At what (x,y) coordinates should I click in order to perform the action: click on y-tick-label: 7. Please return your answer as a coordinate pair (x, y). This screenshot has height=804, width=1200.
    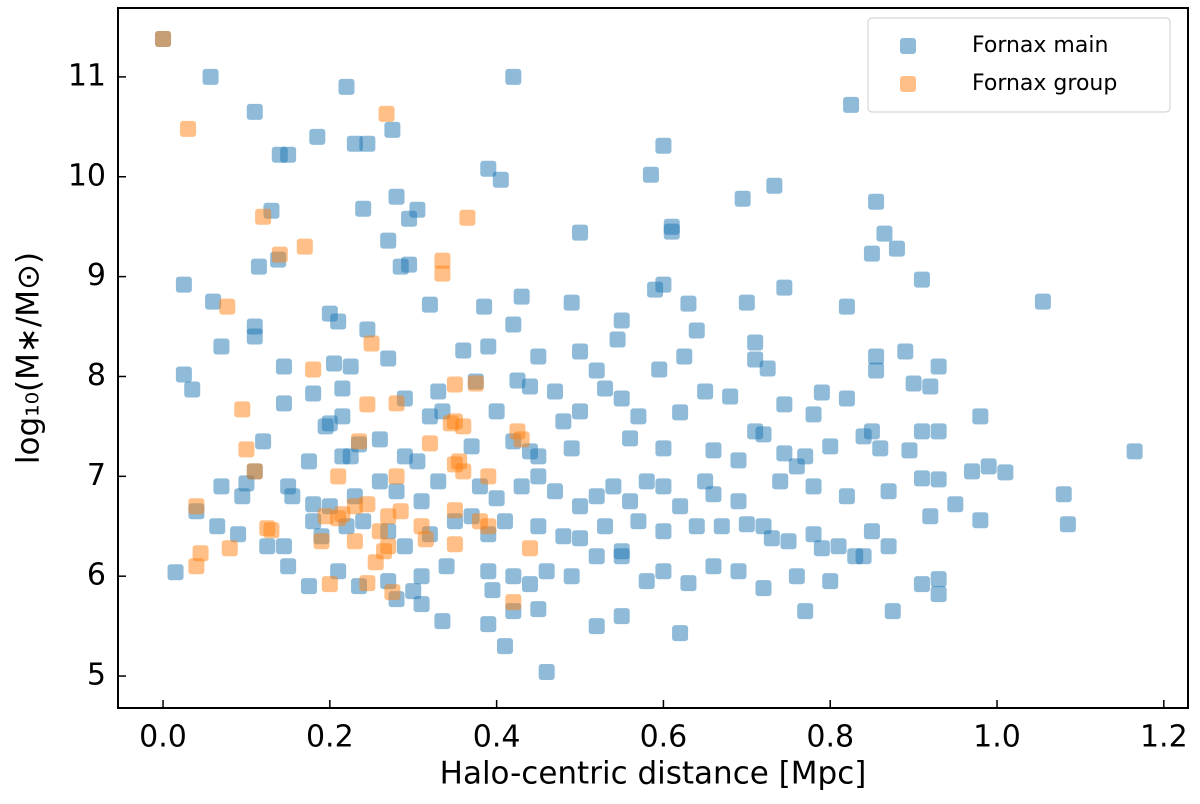
    Looking at the image, I should click on (96, 475).